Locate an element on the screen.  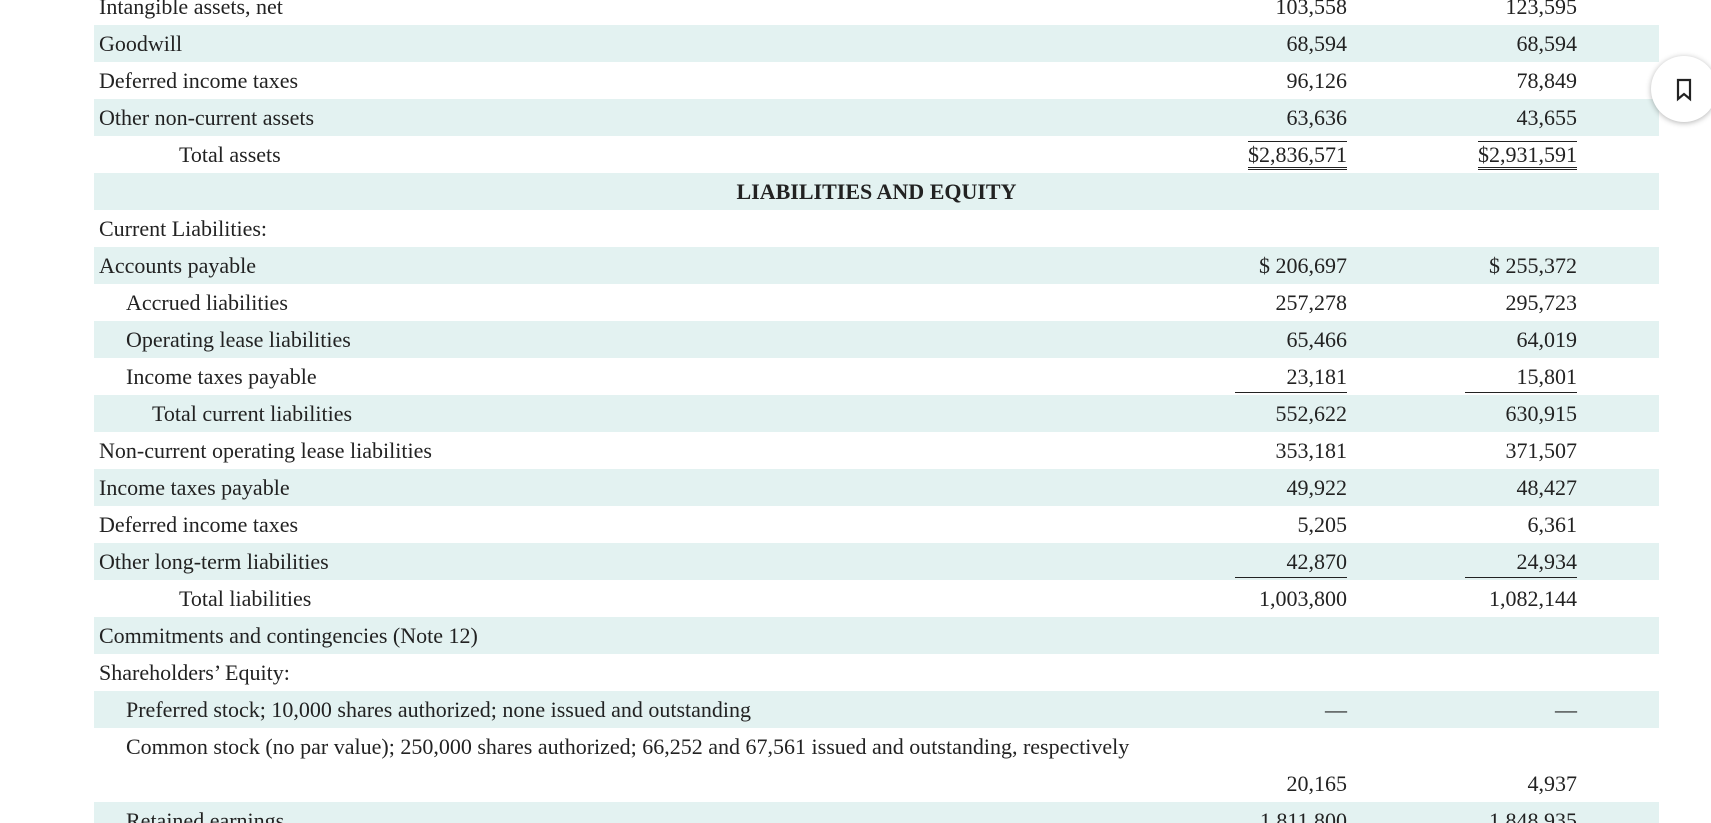
value-cell: 1,848,935 is located at coordinates (1533, 812).